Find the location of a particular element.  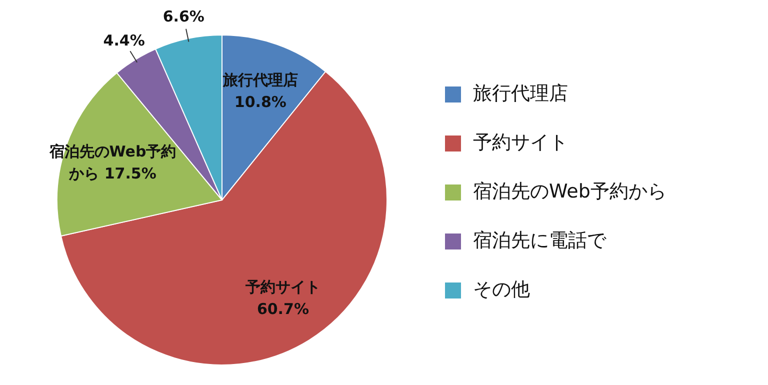

legend-label: その他 is located at coordinates (501, 289).